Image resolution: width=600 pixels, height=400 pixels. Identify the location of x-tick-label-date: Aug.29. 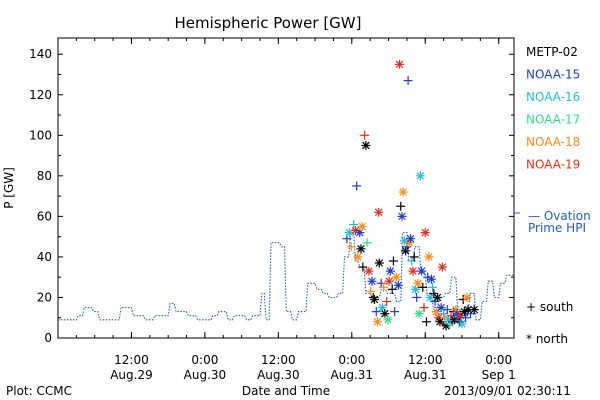
(131, 375).